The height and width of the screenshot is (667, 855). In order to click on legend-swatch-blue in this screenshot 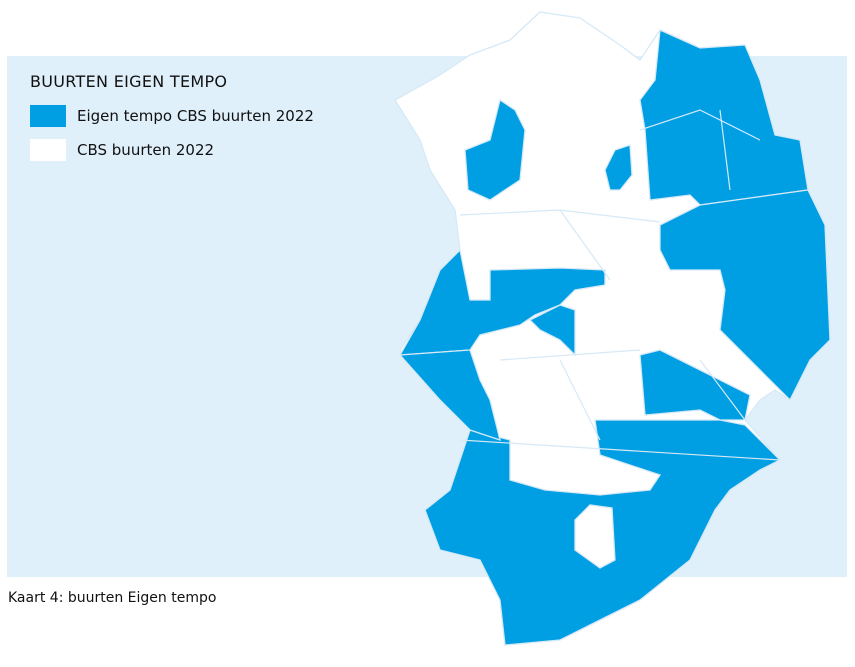, I will do `click(48, 116)`.